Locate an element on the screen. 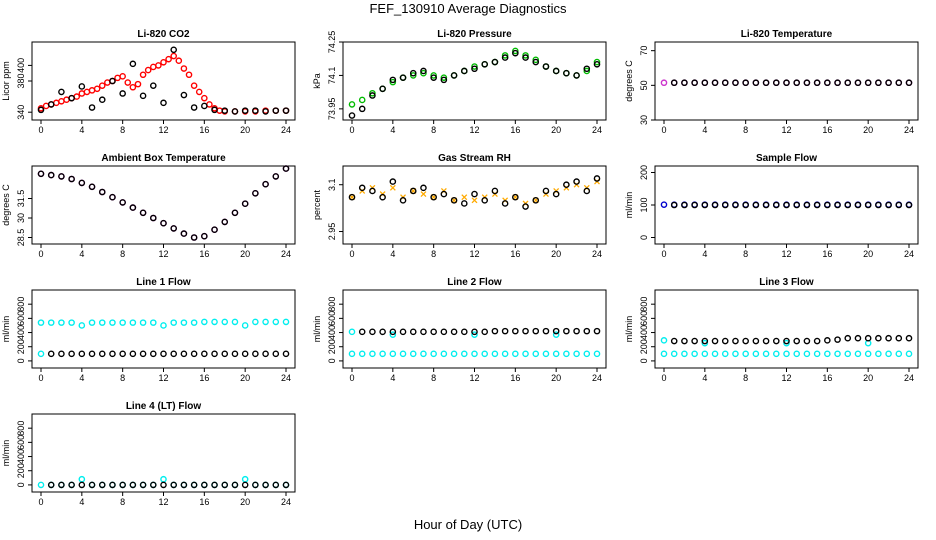  y-tick-label: 74.25 is located at coordinates (332, 42).